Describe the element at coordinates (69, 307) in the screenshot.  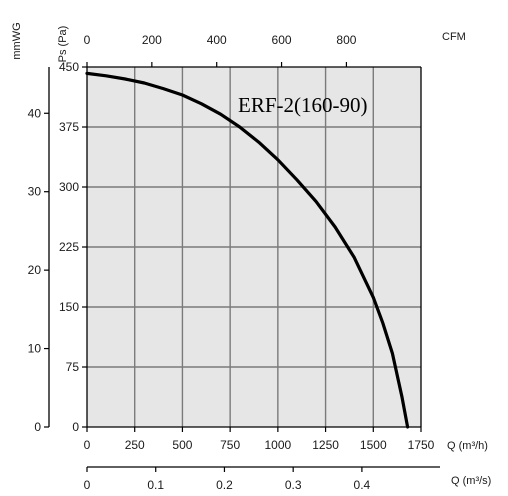
I see `y-tick-label: 150` at that location.